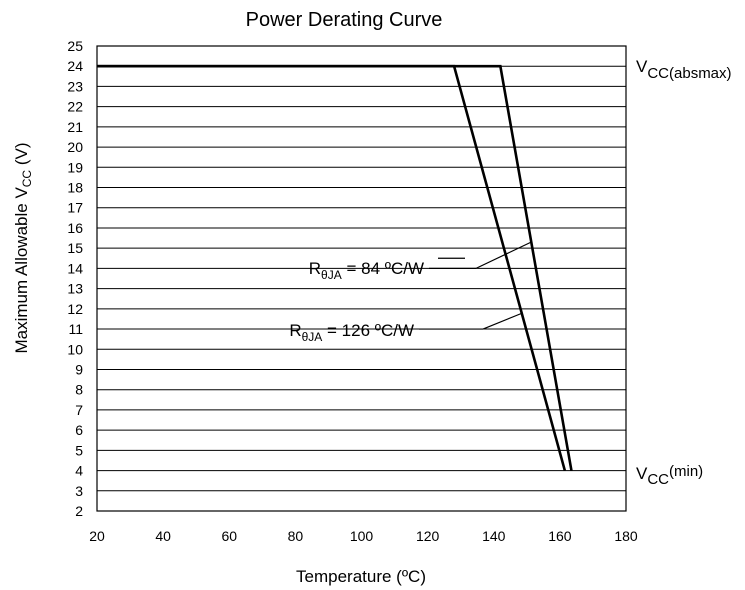 The height and width of the screenshot is (590, 745). I want to click on x-tick-100: 100, so click(362, 536).